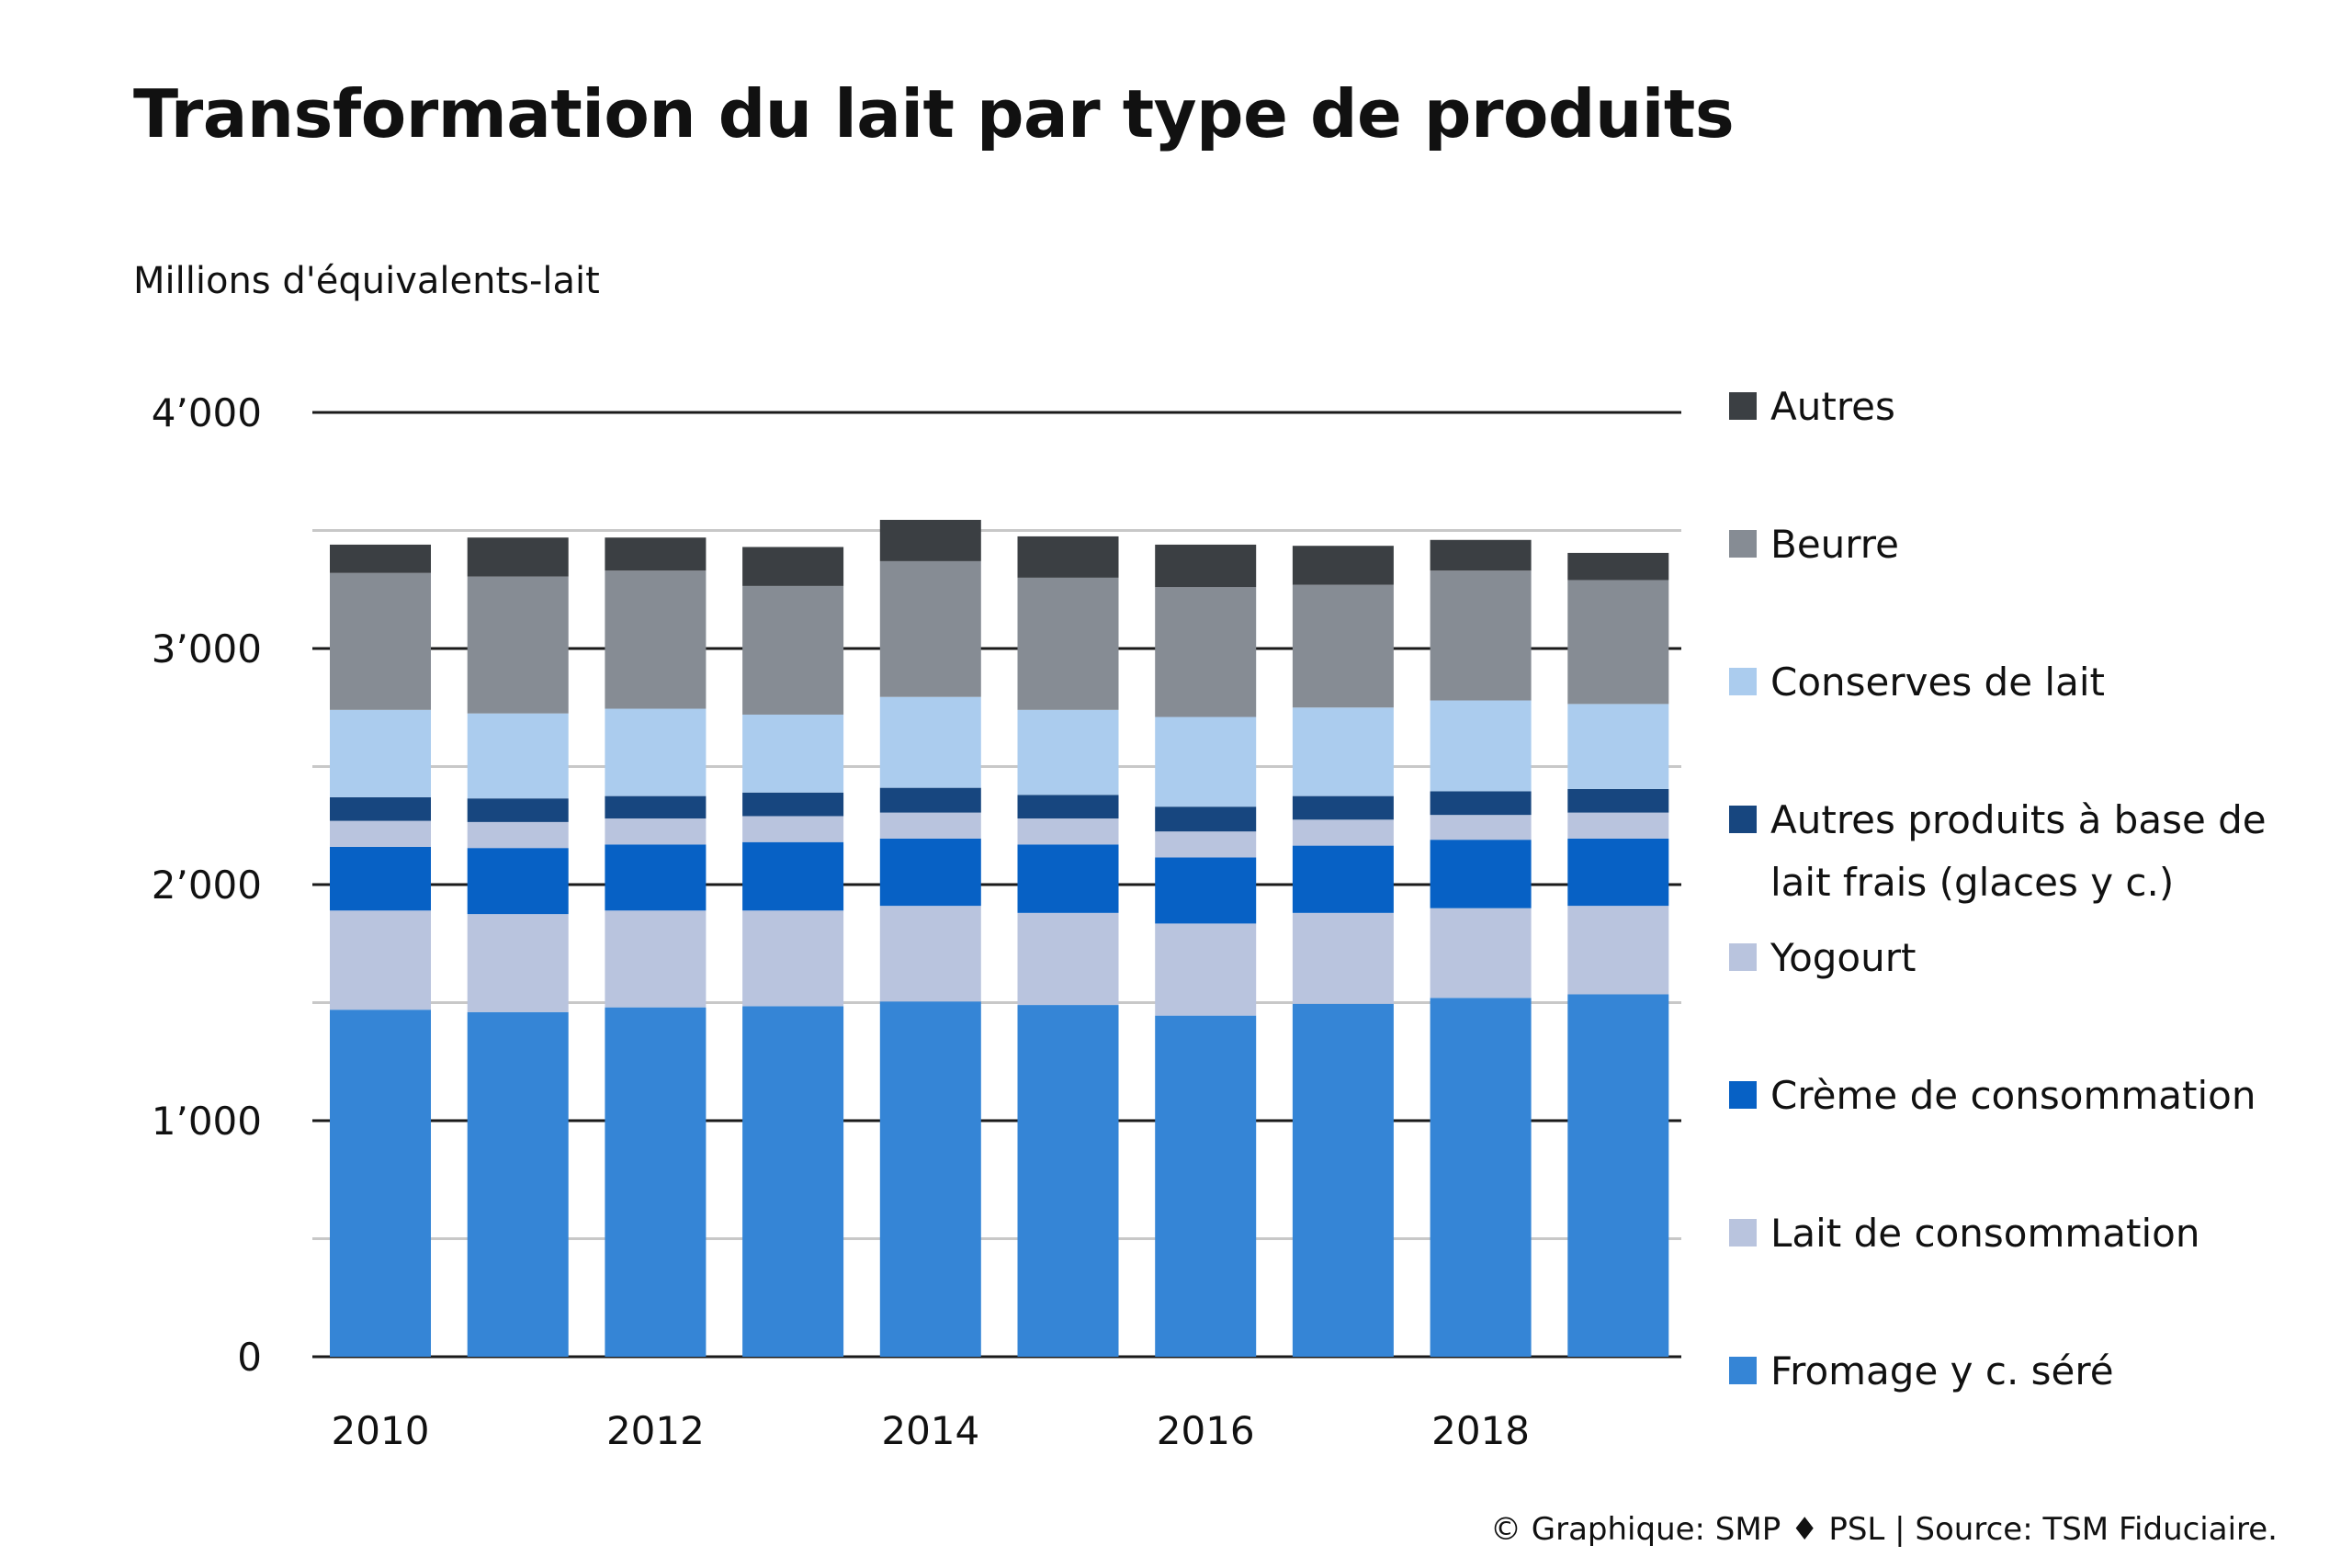 The height and width of the screenshot is (1568, 2352). What do you see at coordinates (381, 1431) in the screenshot?
I see `x-tick-label-2010: 2010` at bounding box center [381, 1431].